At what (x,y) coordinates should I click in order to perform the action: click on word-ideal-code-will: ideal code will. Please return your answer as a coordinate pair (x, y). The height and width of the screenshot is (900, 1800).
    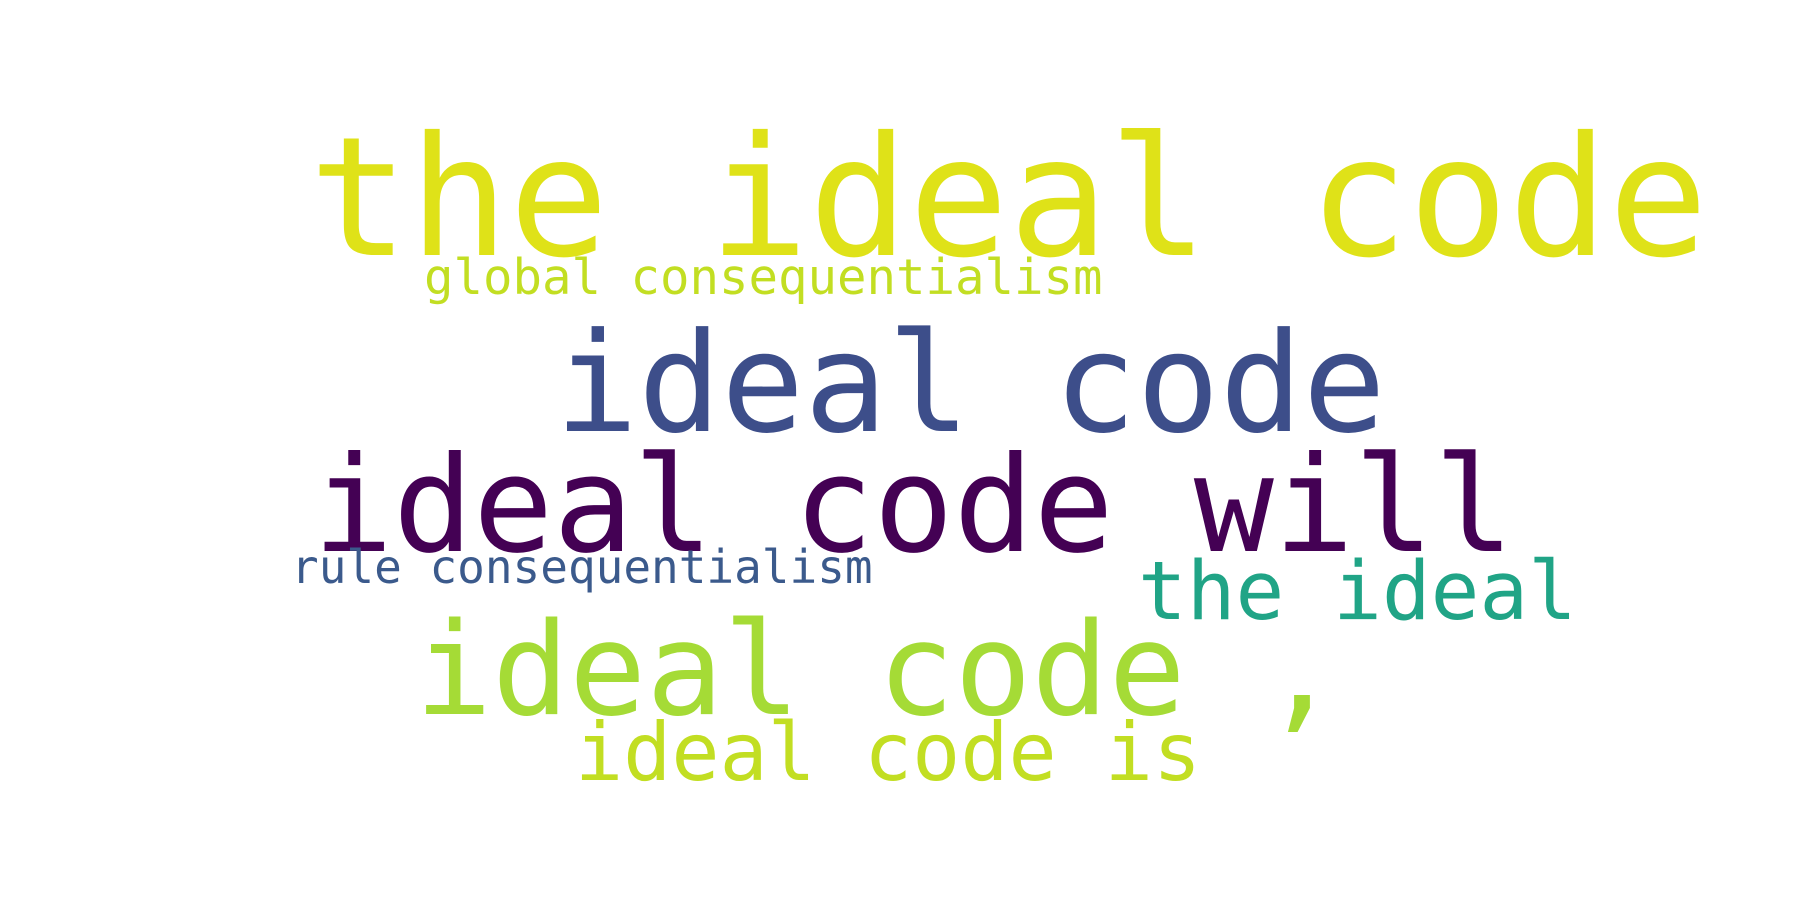
    Looking at the image, I should click on (914, 506).